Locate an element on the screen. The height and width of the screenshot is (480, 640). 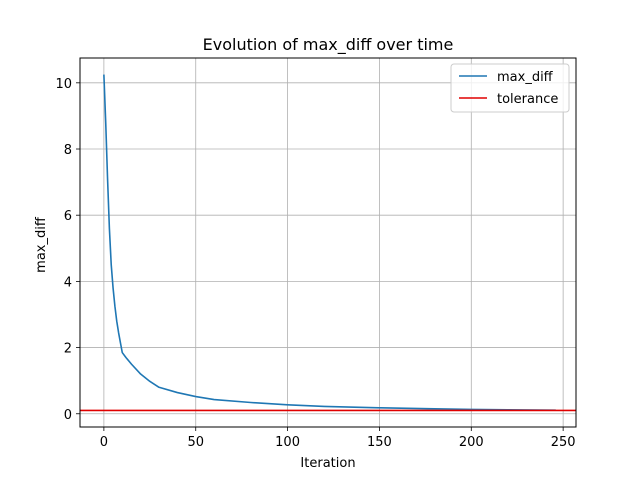
chart-title: Evolution of max_diff over time is located at coordinates (328, 45).